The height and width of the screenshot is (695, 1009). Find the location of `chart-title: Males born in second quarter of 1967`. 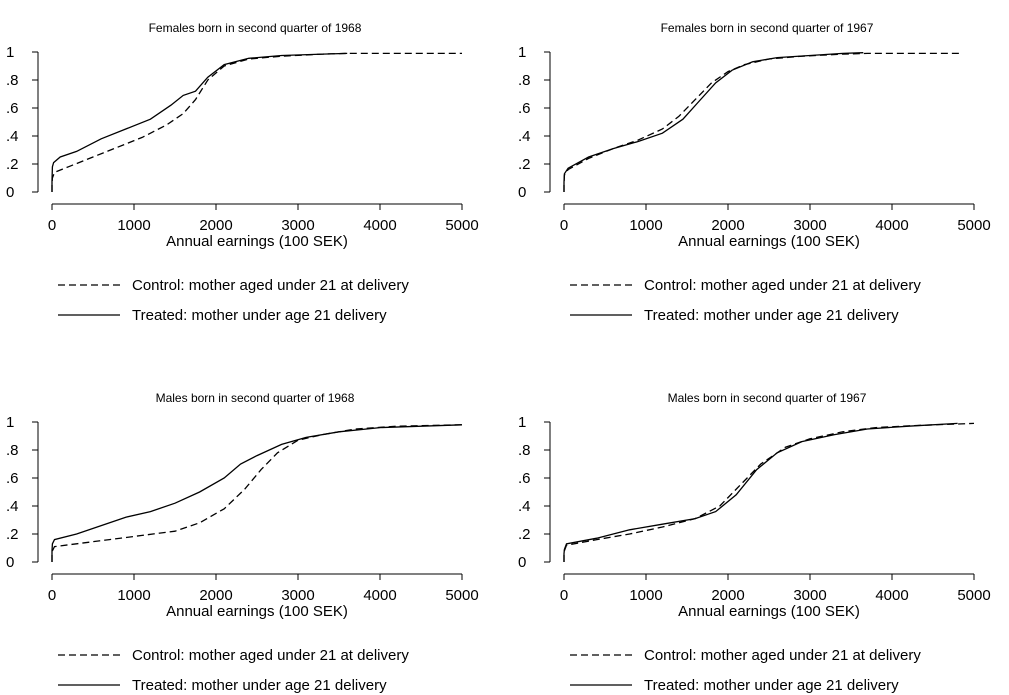

chart-title: Males born in second quarter of 1967 is located at coordinates (767, 398).